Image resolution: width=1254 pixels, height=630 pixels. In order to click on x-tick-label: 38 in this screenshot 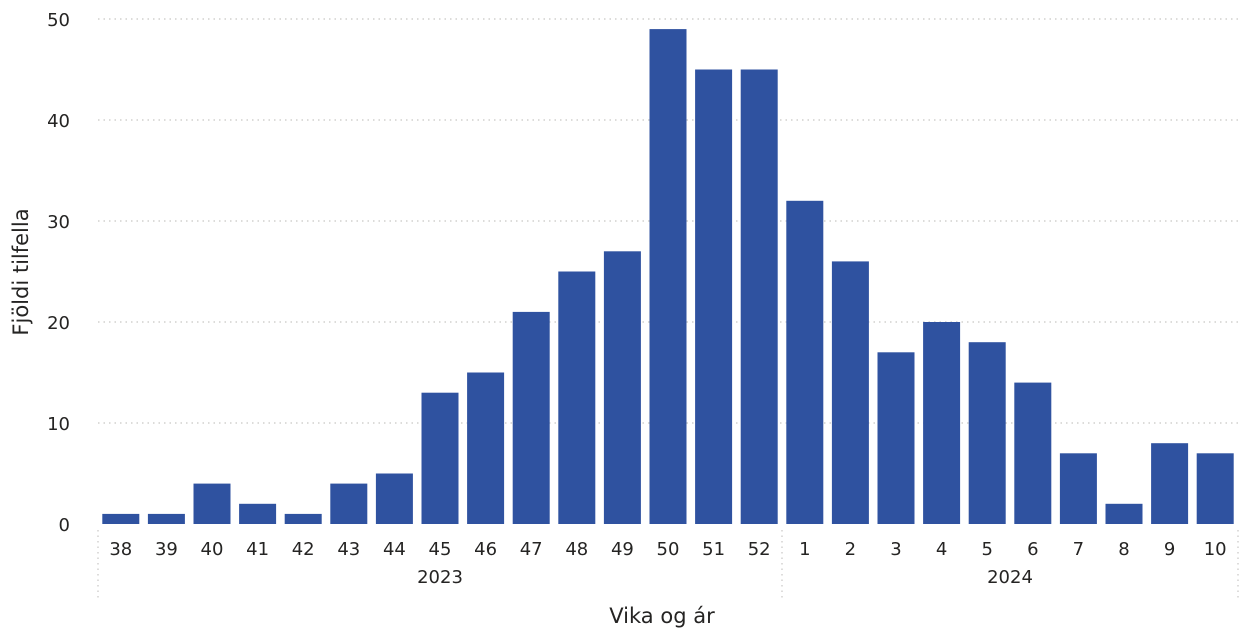, I will do `click(120, 549)`.